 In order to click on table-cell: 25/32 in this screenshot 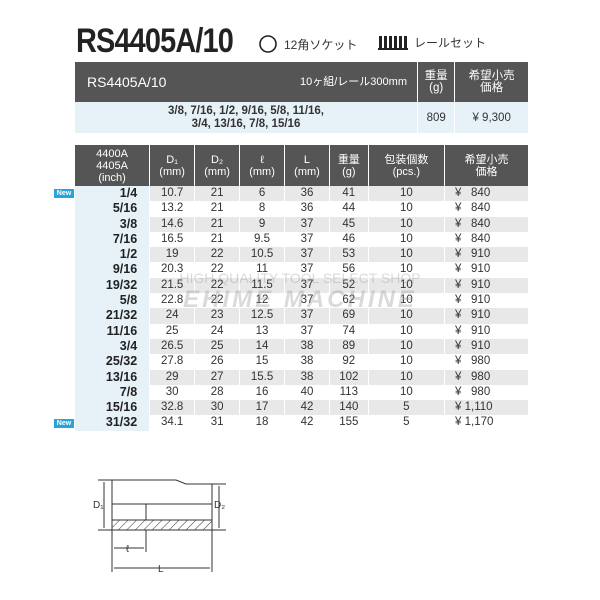, I will do `click(112, 362)`.